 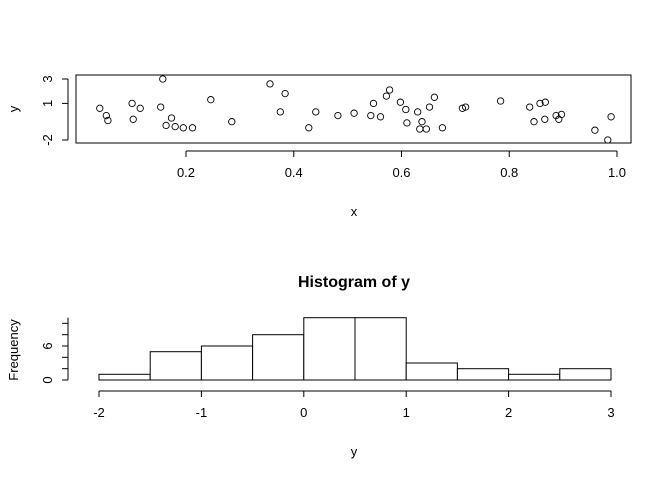 I want to click on scatter-x-axis: 0.2 0.4 0.6 0.8 1.0, so click(x=401, y=165).